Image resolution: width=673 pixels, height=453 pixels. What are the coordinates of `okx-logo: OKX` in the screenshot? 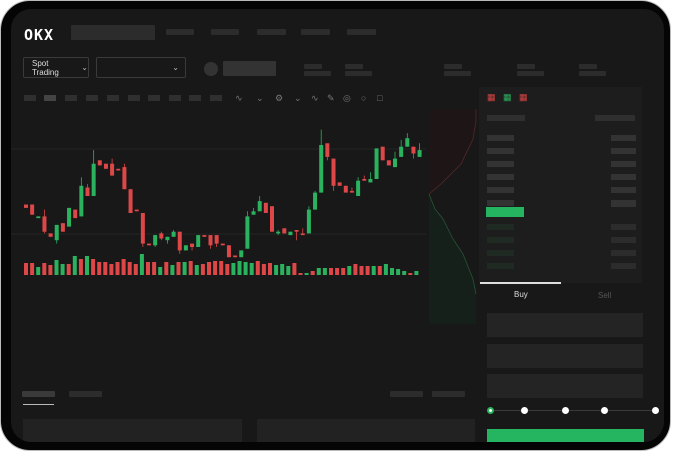 It's located at (39, 35).